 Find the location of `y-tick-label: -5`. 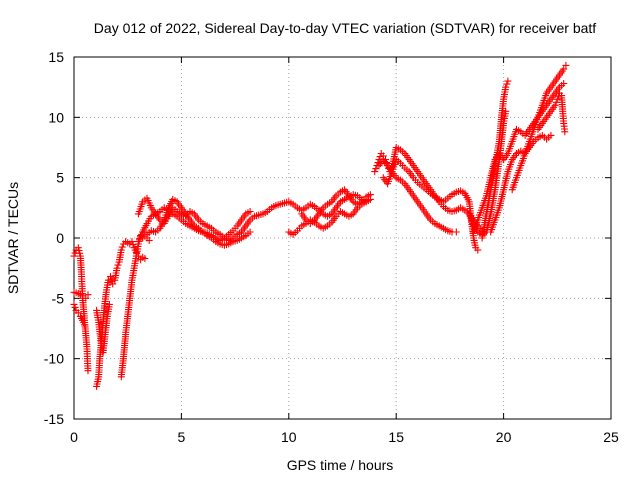

y-tick-label: -5 is located at coordinates (58, 298).